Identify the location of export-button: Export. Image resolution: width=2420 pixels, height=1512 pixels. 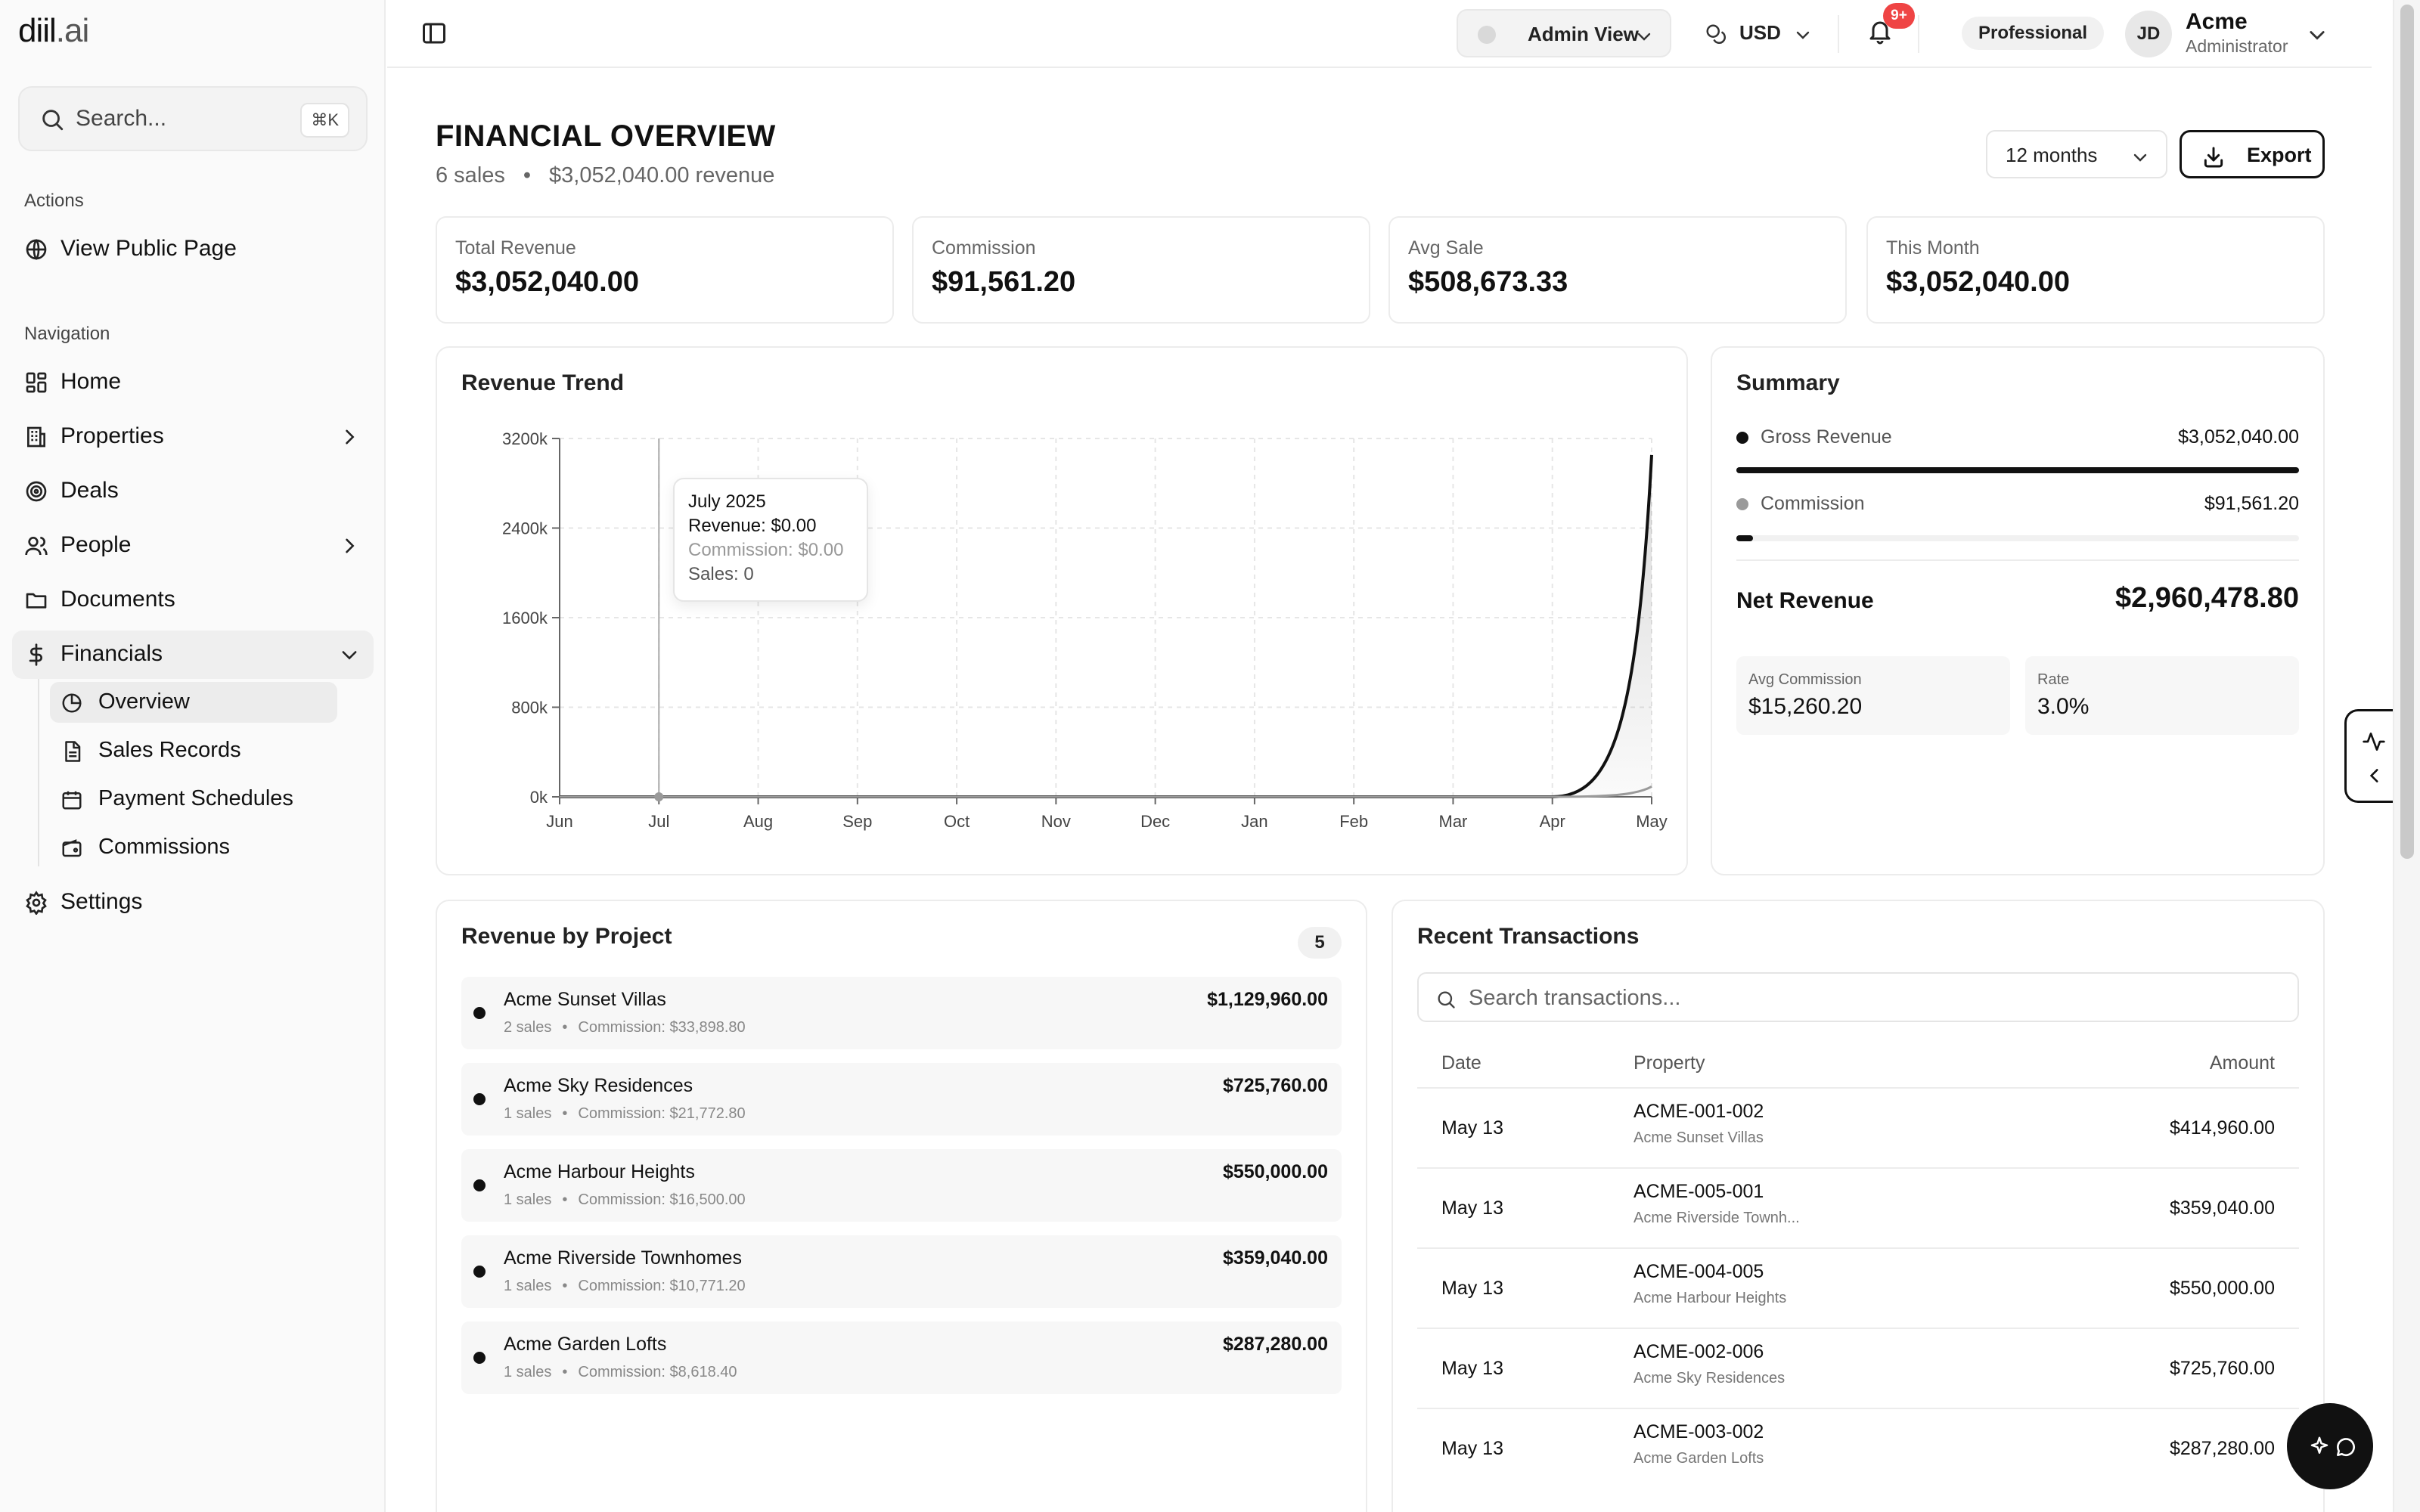
(2252, 154).